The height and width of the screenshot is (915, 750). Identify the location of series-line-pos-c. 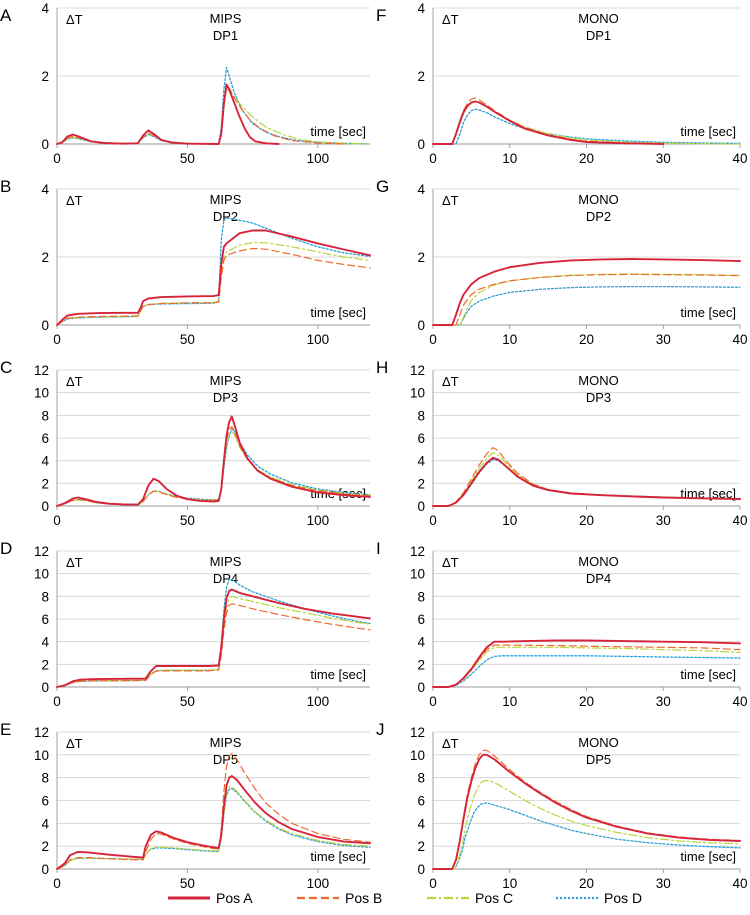
(586, 824).